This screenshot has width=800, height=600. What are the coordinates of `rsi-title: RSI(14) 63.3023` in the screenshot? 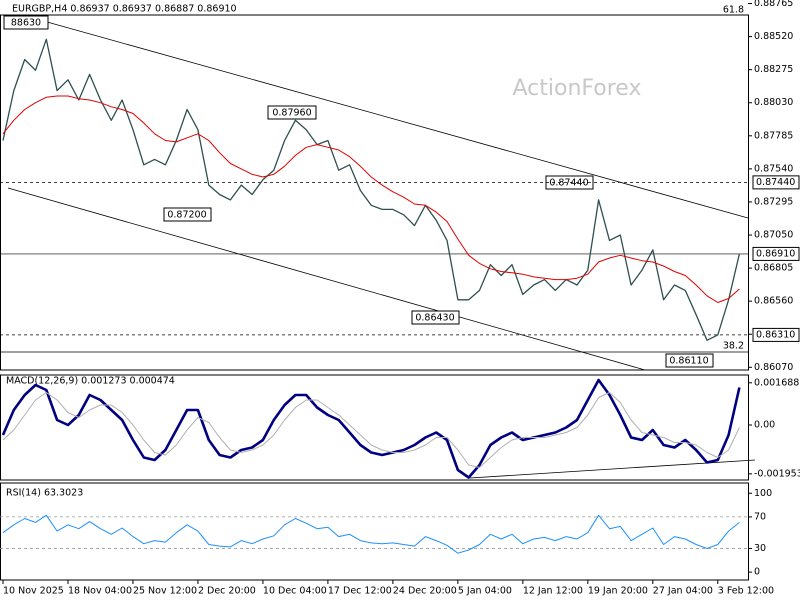 It's located at (44, 493).